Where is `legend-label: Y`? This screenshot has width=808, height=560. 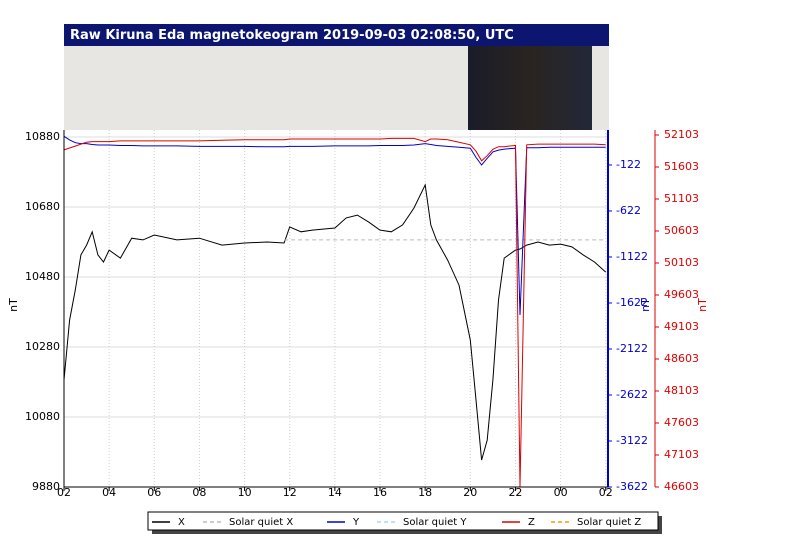
legend-label: Y is located at coordinates (356, 522).